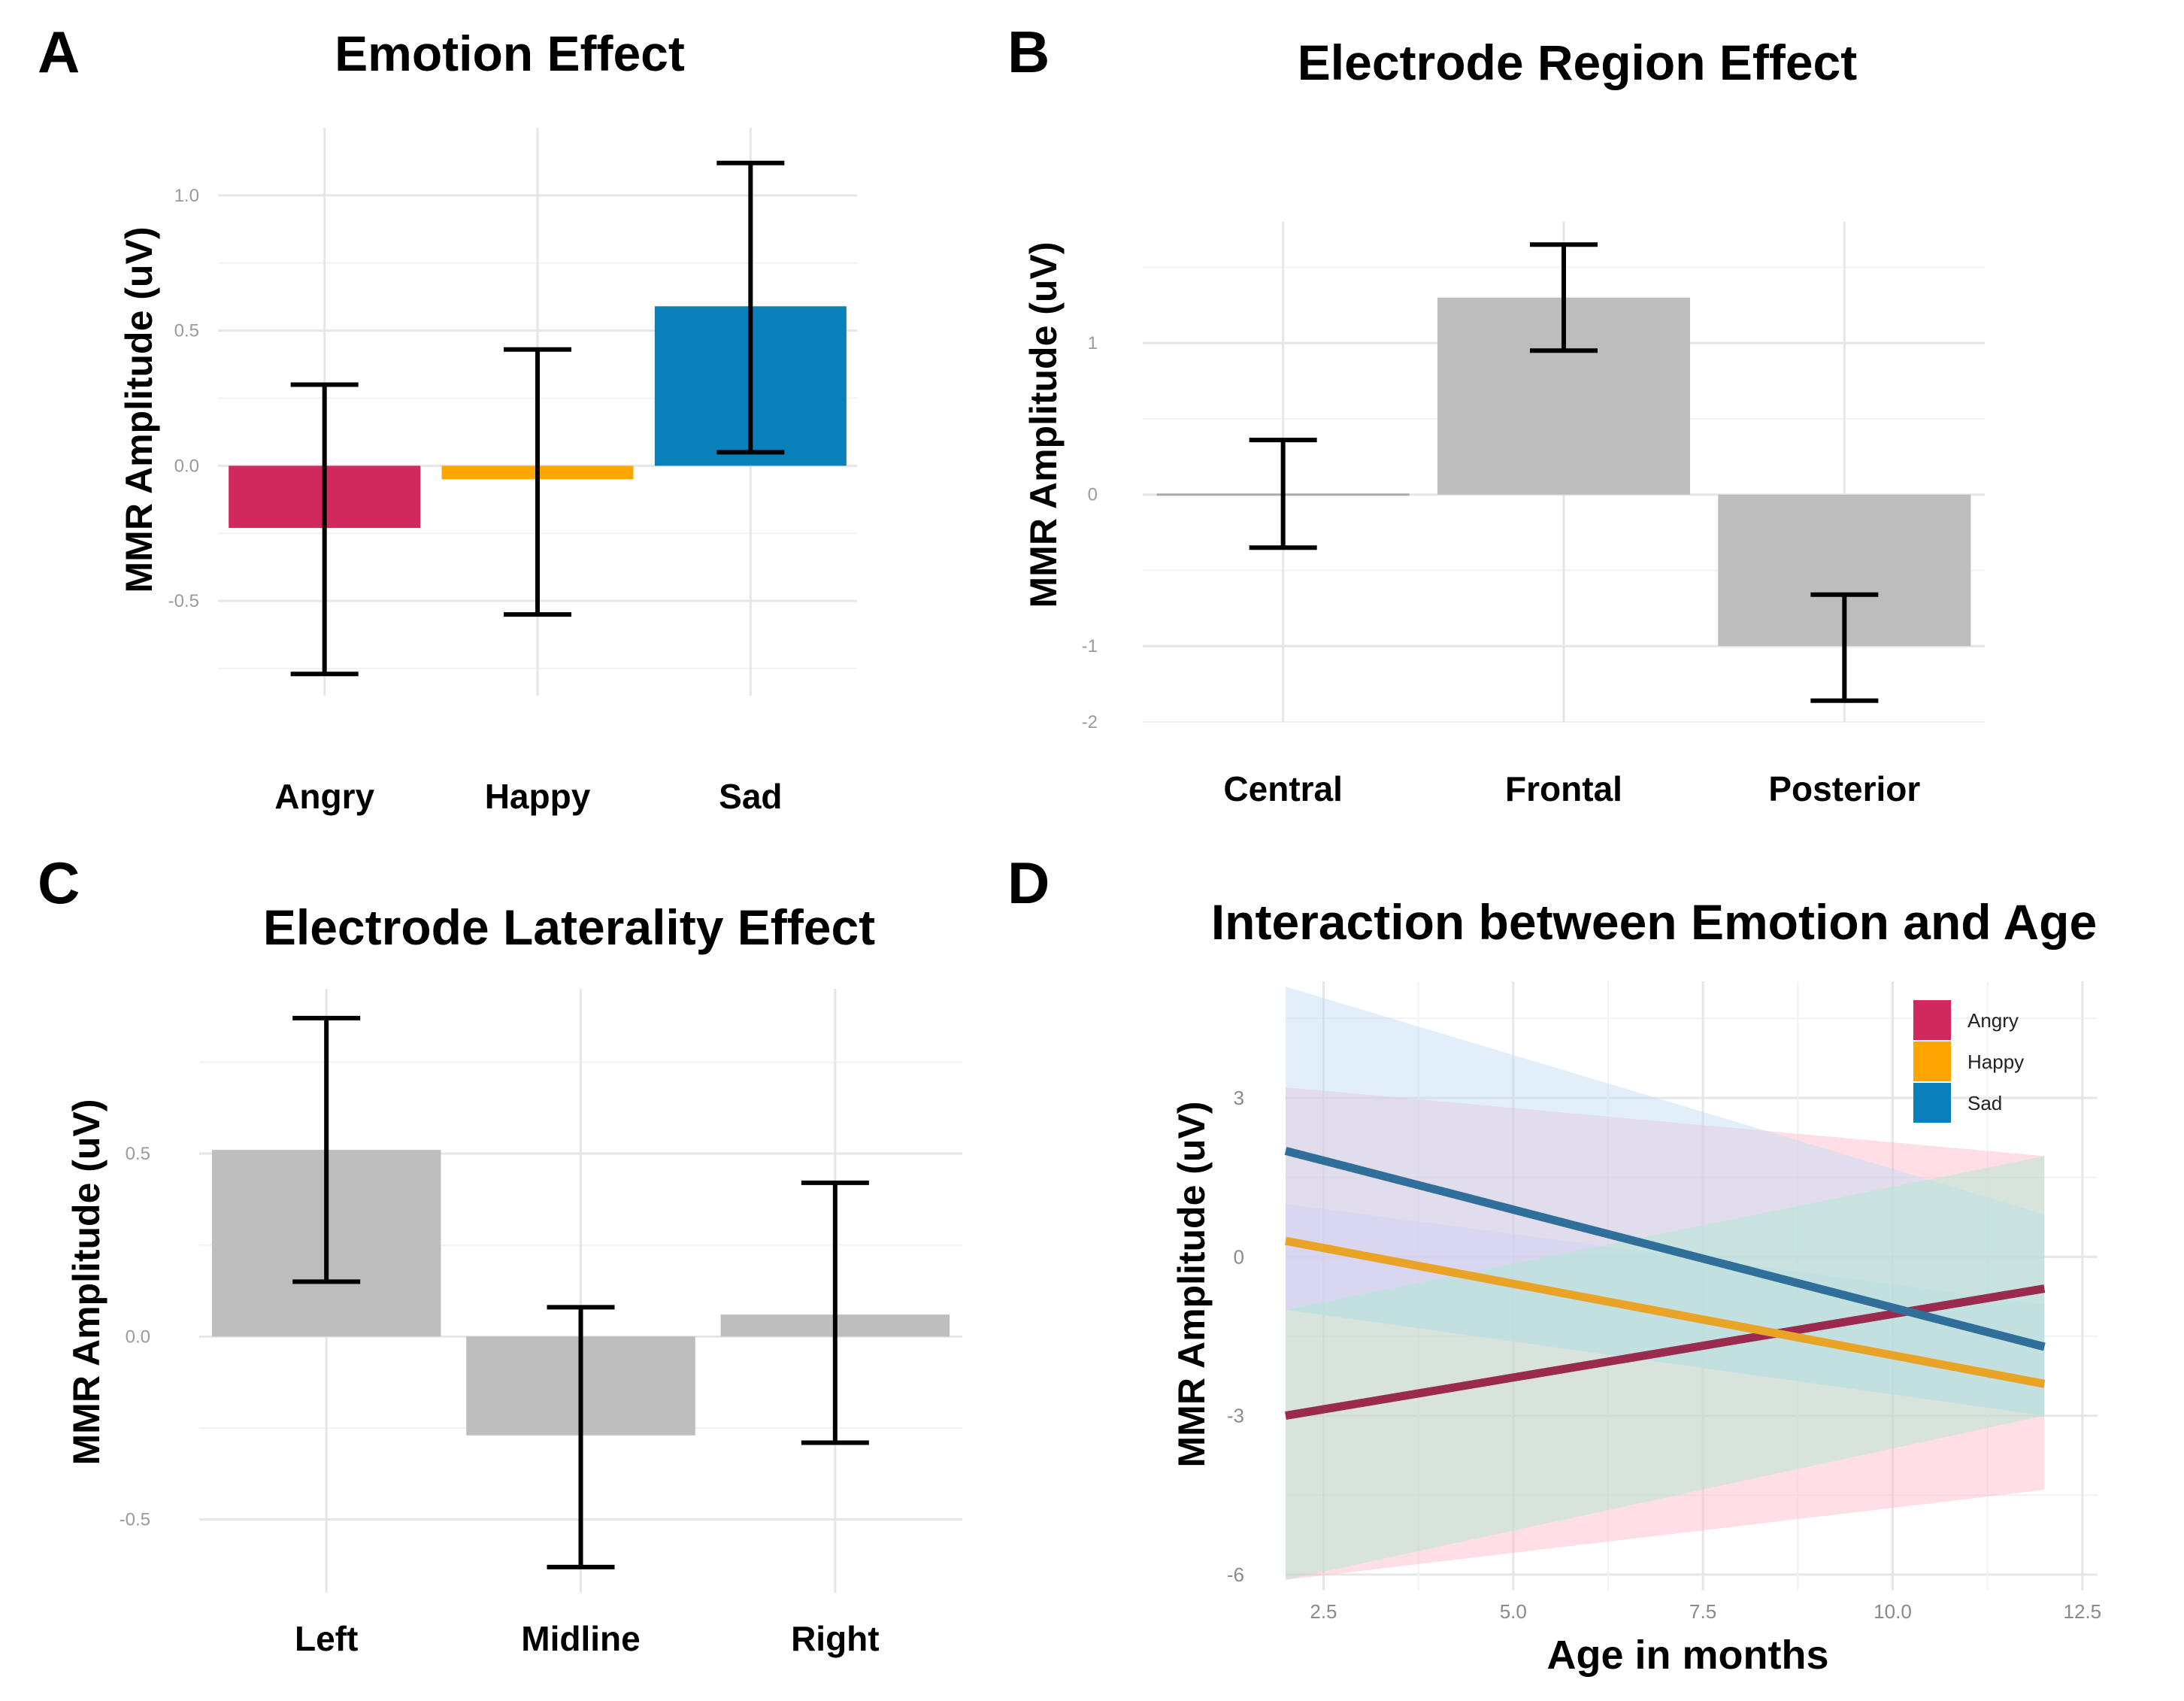 Image resolution: width=2184 pixels, height=1701 pixels. What do you see at coordinates (59, 52) in the screenshot?
I see `panel-letter-a: A` at bounding box center [59, 52].